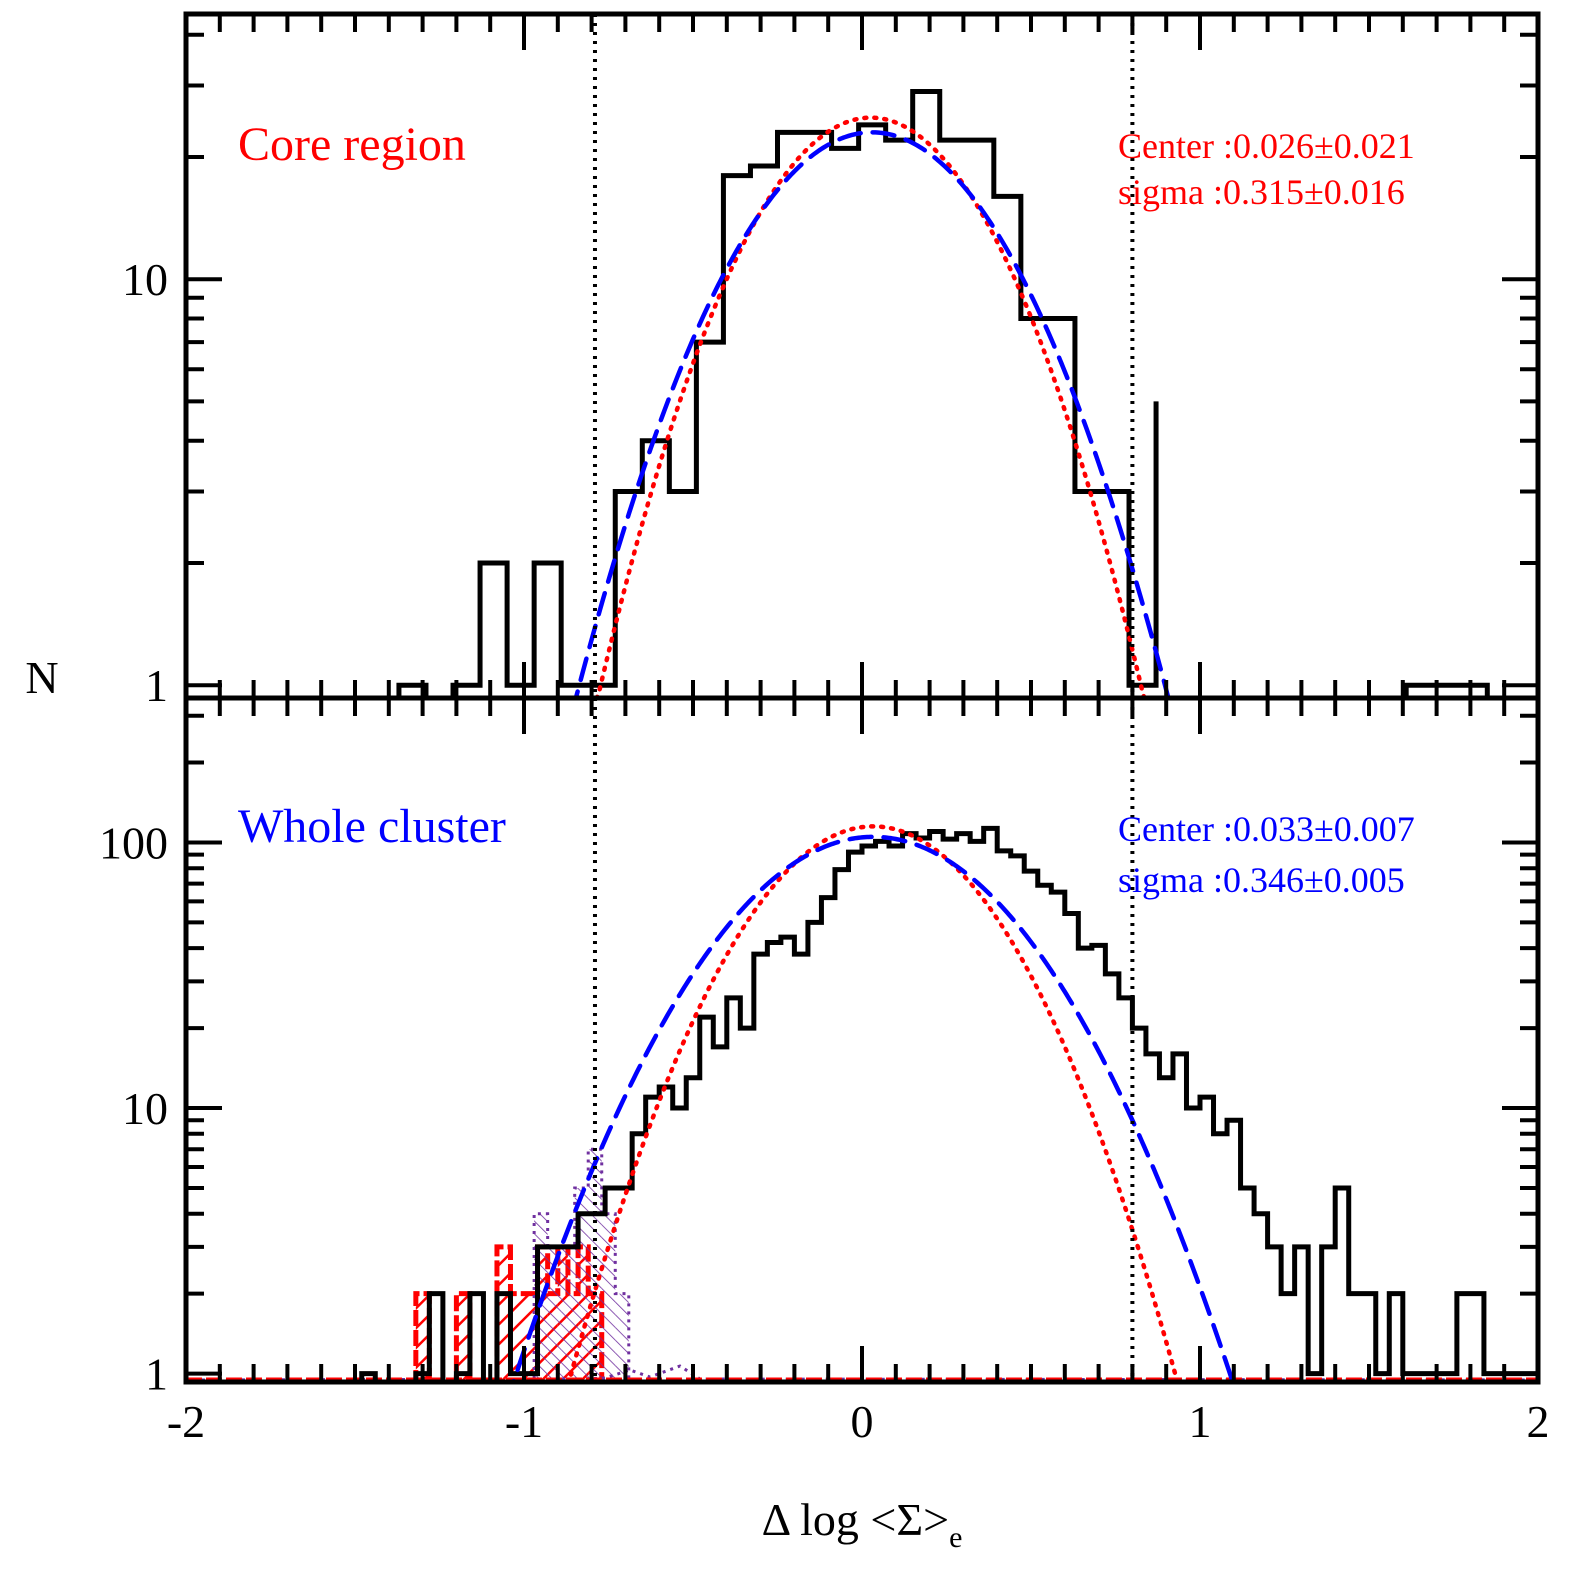 The height and width of the screenshot is (1582, 1590). Describe the element at coordinates (1538, 1421) in the screenshot. I see `x-tick-label-4: 2` at that location.